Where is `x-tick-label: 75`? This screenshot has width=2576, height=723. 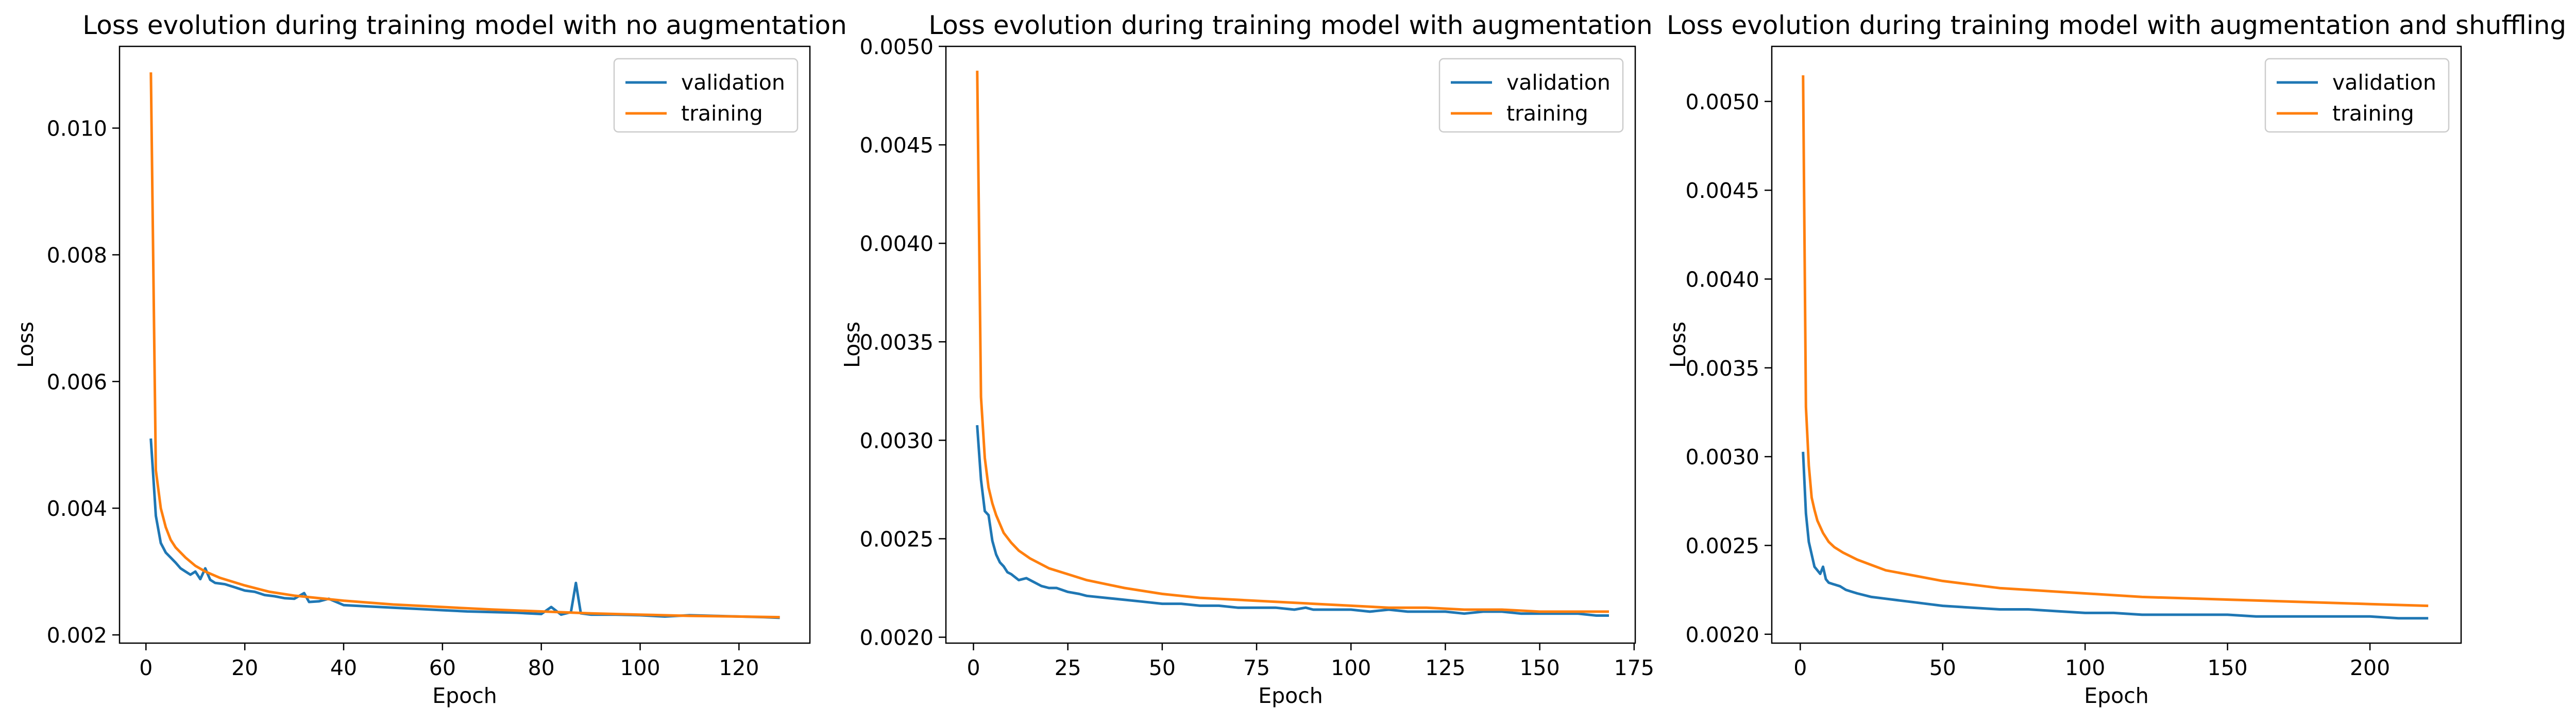
x-tick-label: 75 is located at coordinates (1256, 667).